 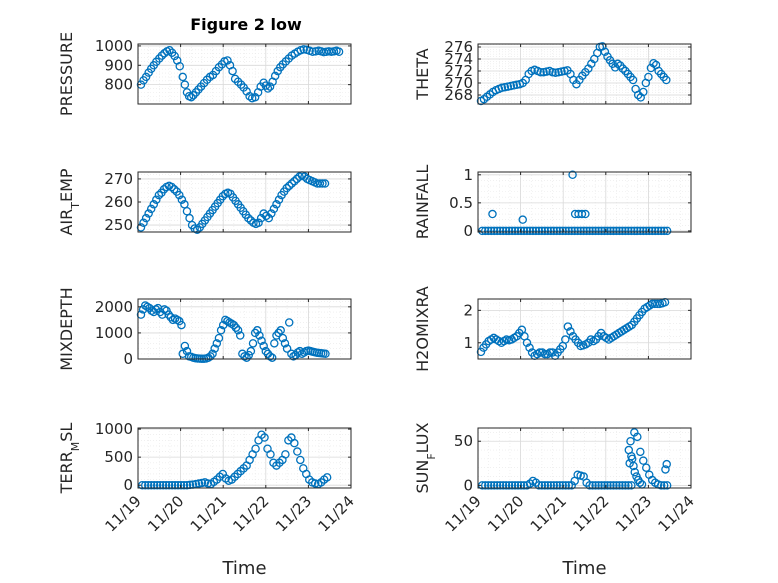 What do you see at coordinates (458, 83) in the screenshot?
I see `theta-ytick-label: 270` at bounding box center [458, 83].